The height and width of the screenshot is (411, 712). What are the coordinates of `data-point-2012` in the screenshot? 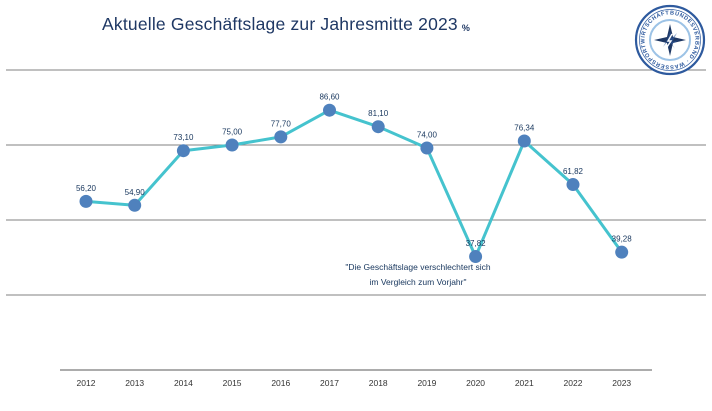 It's located at (86, 201).